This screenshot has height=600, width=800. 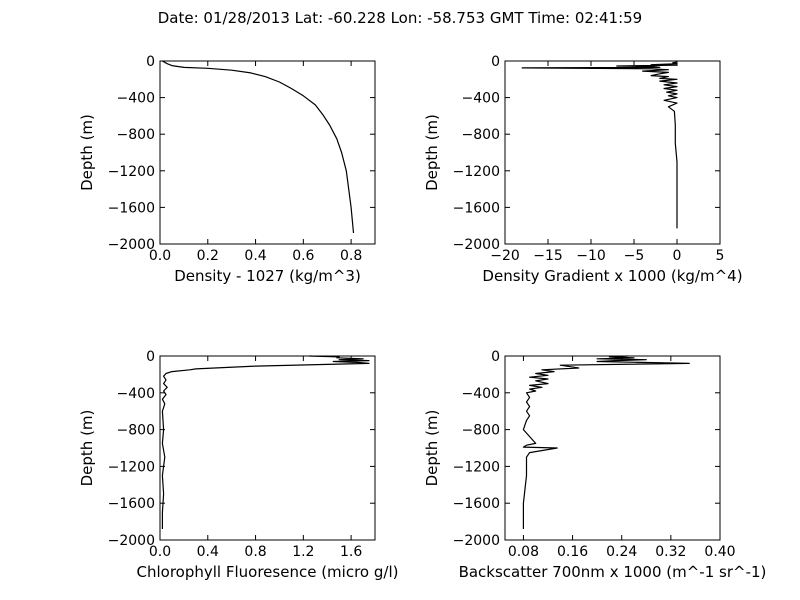 What do you see at coordinates (591, 256) in the screenshot?
I see `x-tick-label: −10` at bounding box center [591, 256].